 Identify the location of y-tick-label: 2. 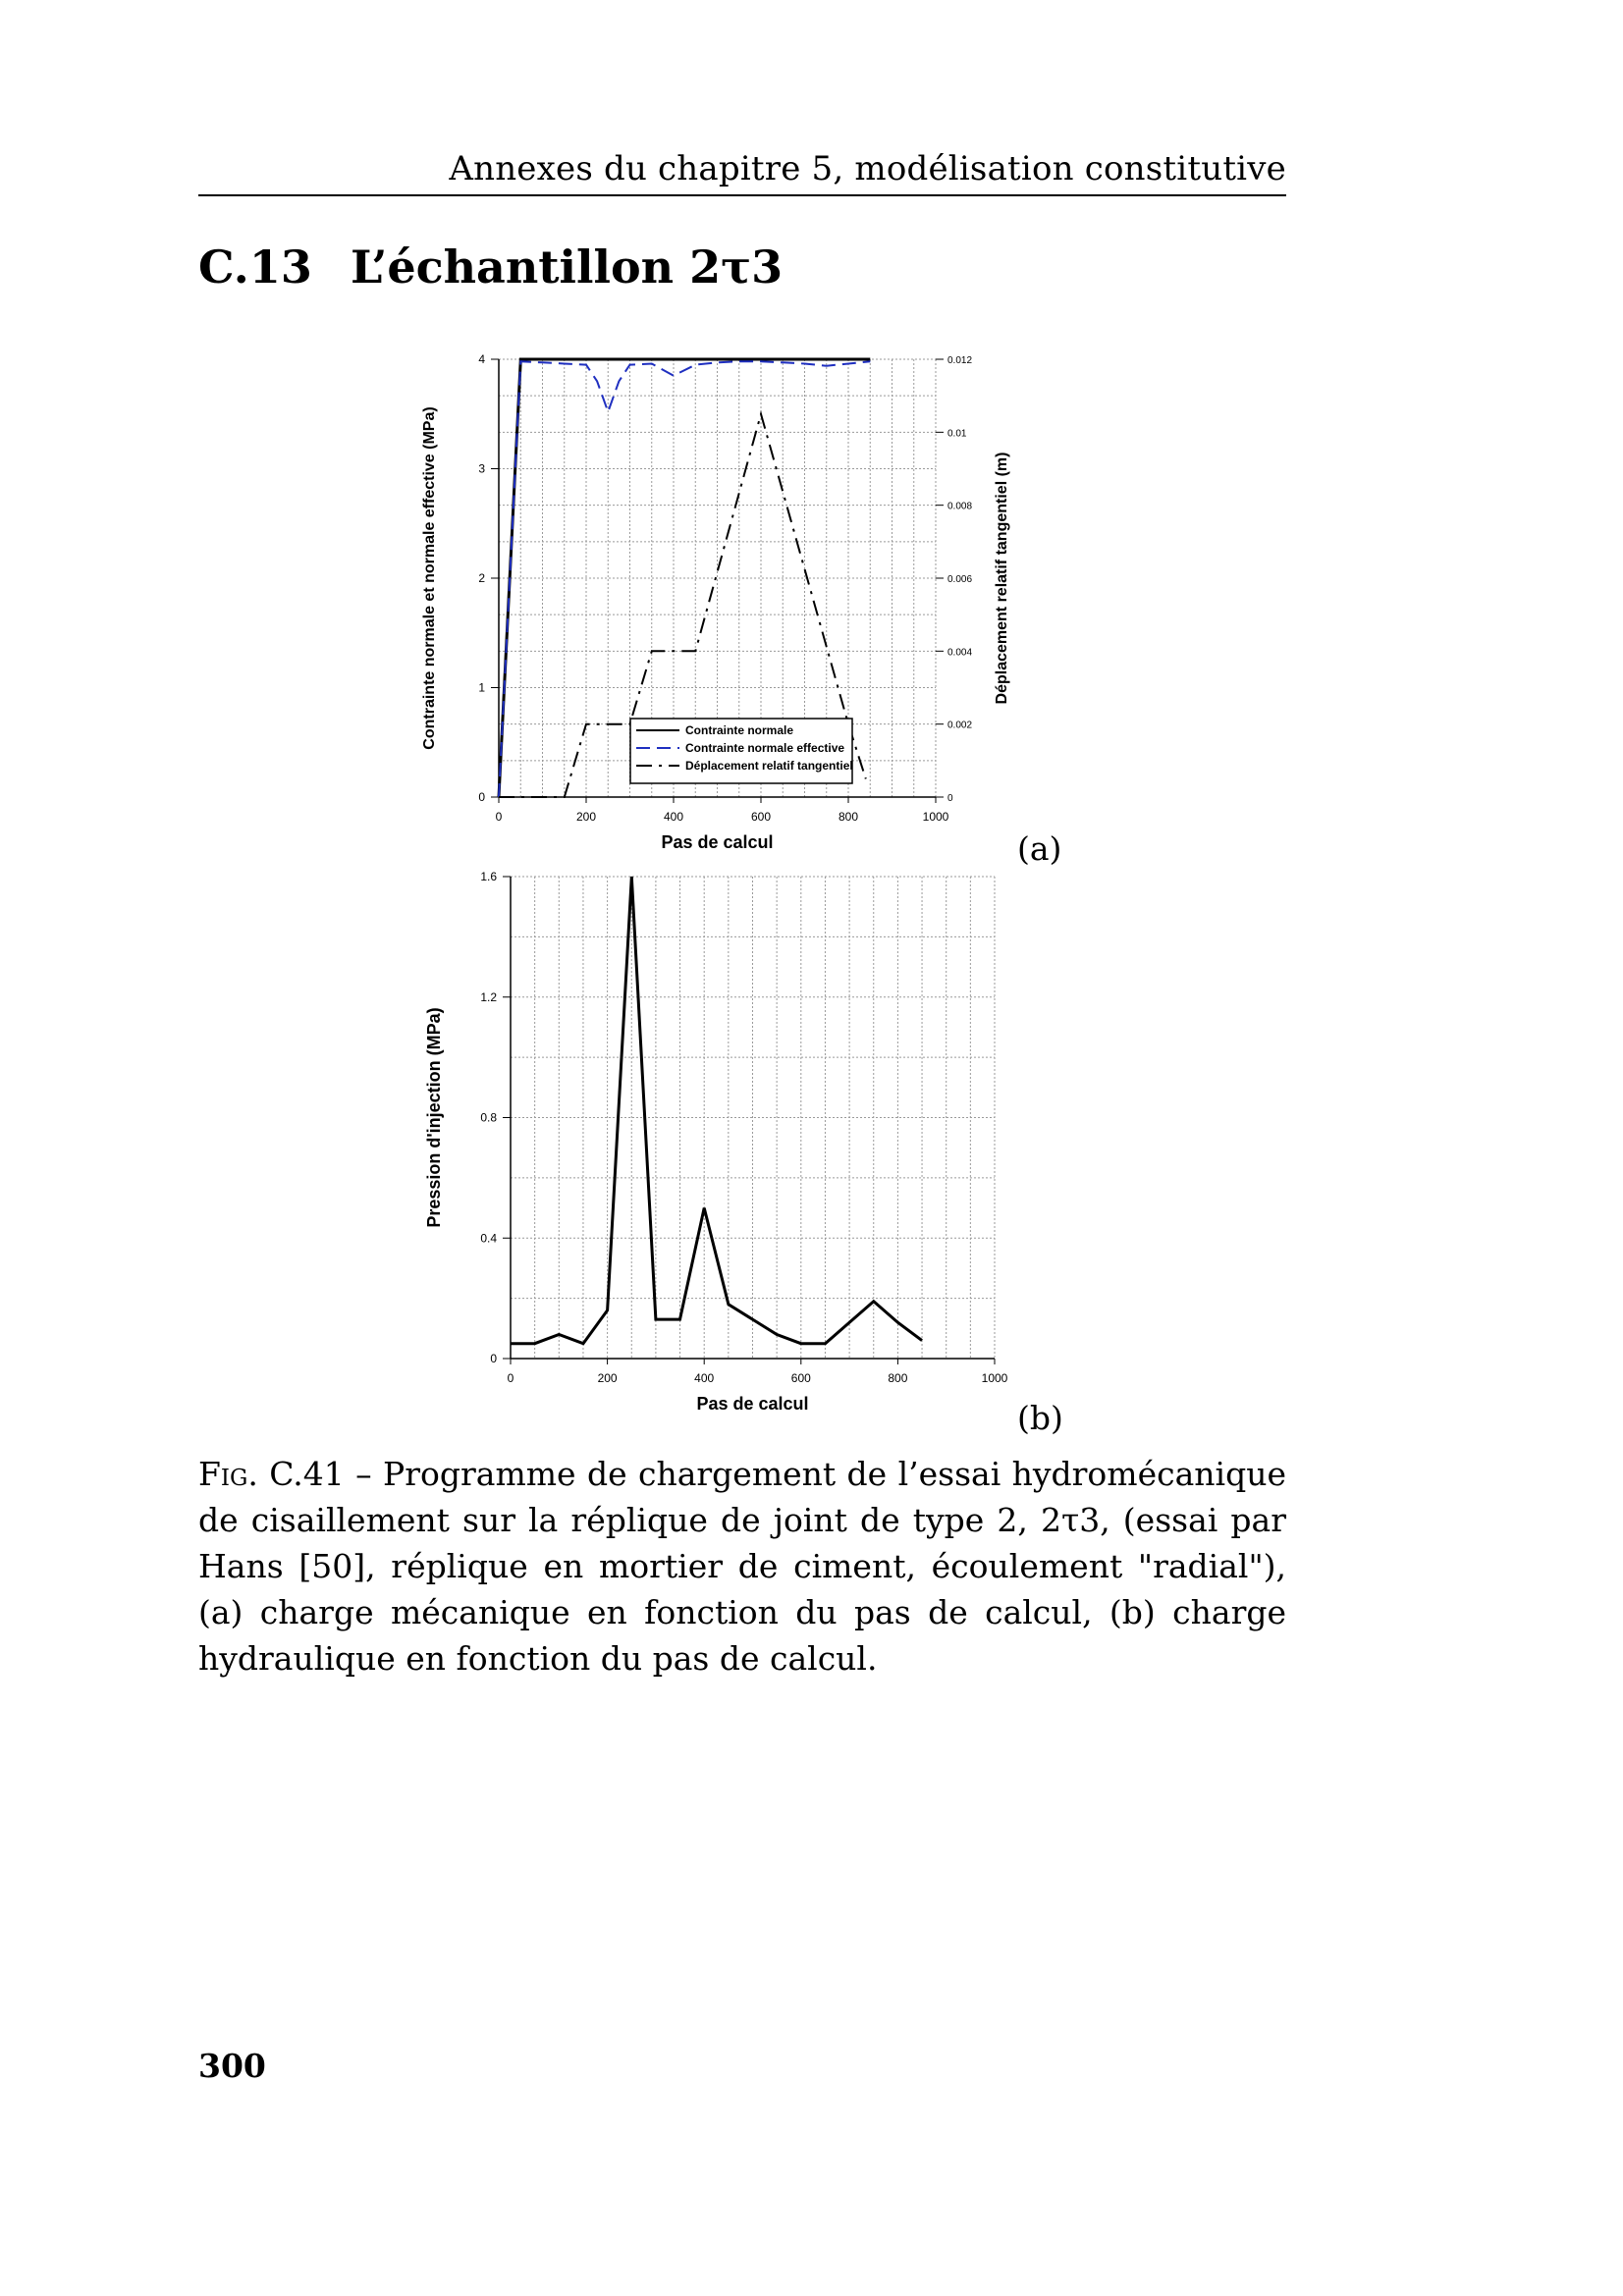
(481, 578).